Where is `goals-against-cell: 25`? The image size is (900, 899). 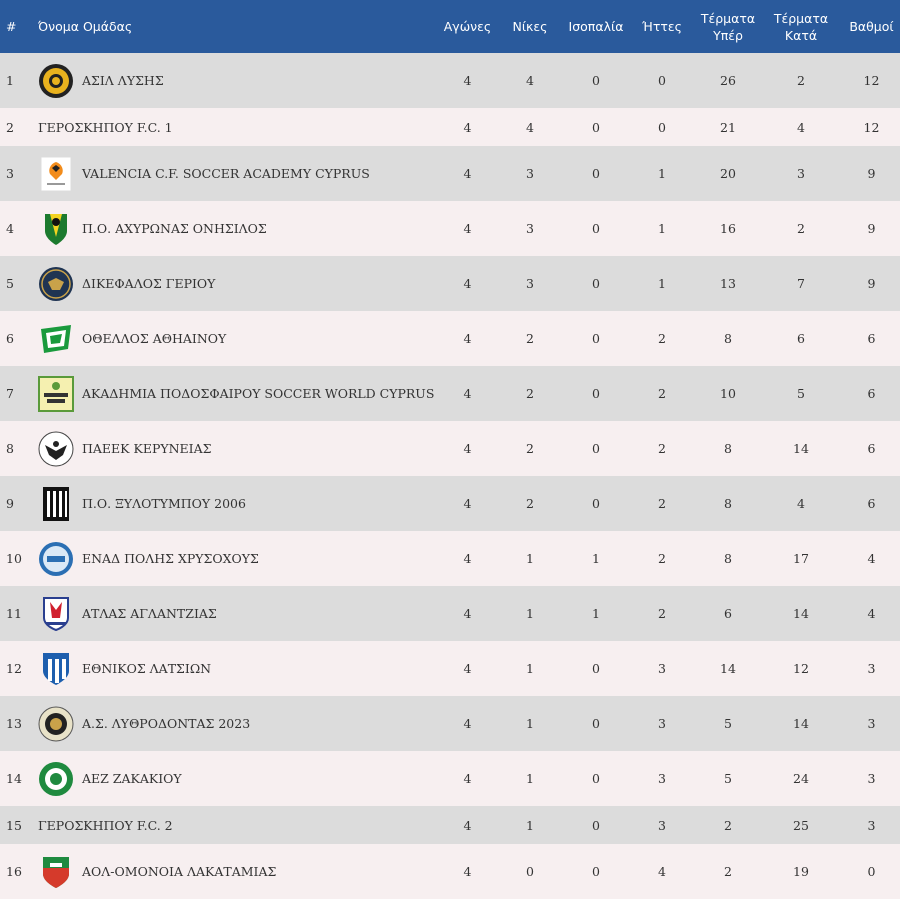 goals-against-cell: 25 is located at coordinates (801, 825).